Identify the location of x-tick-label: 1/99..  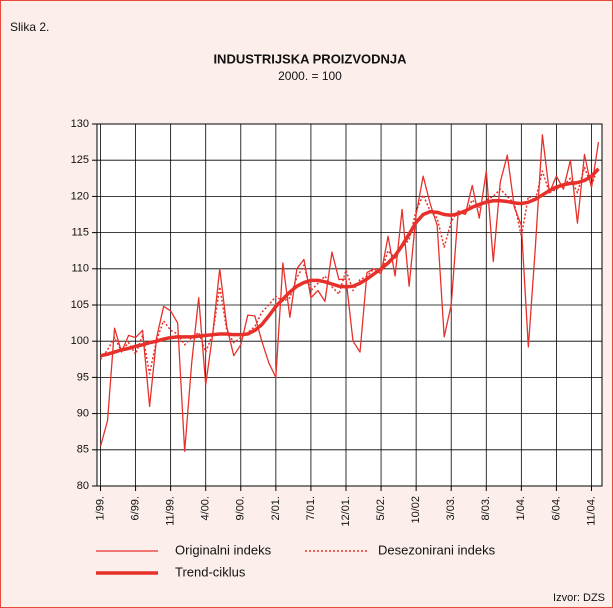
(100, 508).